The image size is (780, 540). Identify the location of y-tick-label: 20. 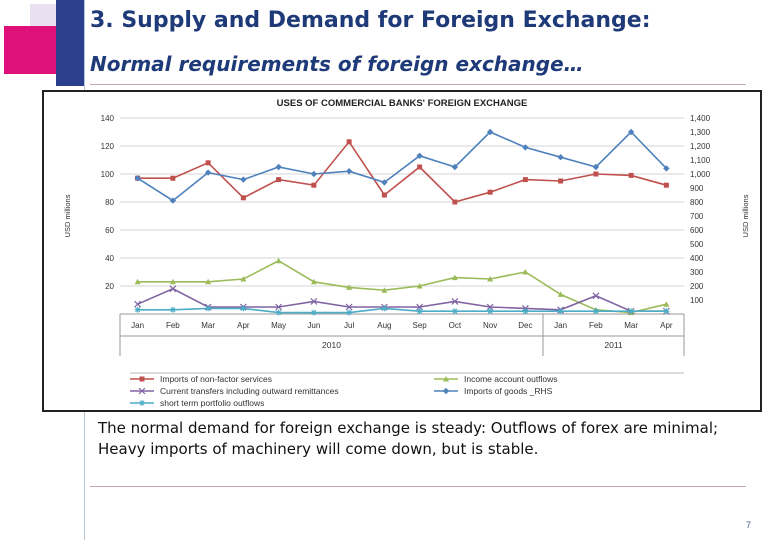
(109, 286).